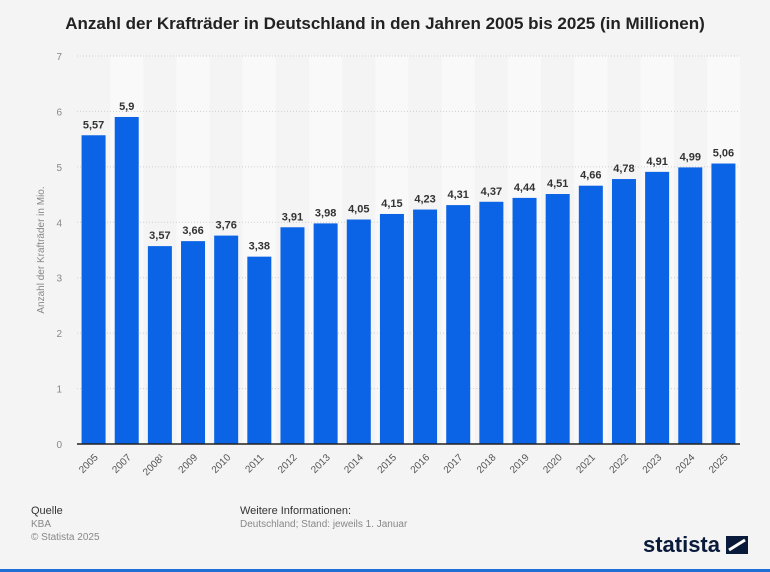 Image resolution: width=770 pixels, height=572 pixels. What do you see at coordinates (737, 545) in the screenshot?
I see `statista-logo-icon` at bounding box center [737, 545].